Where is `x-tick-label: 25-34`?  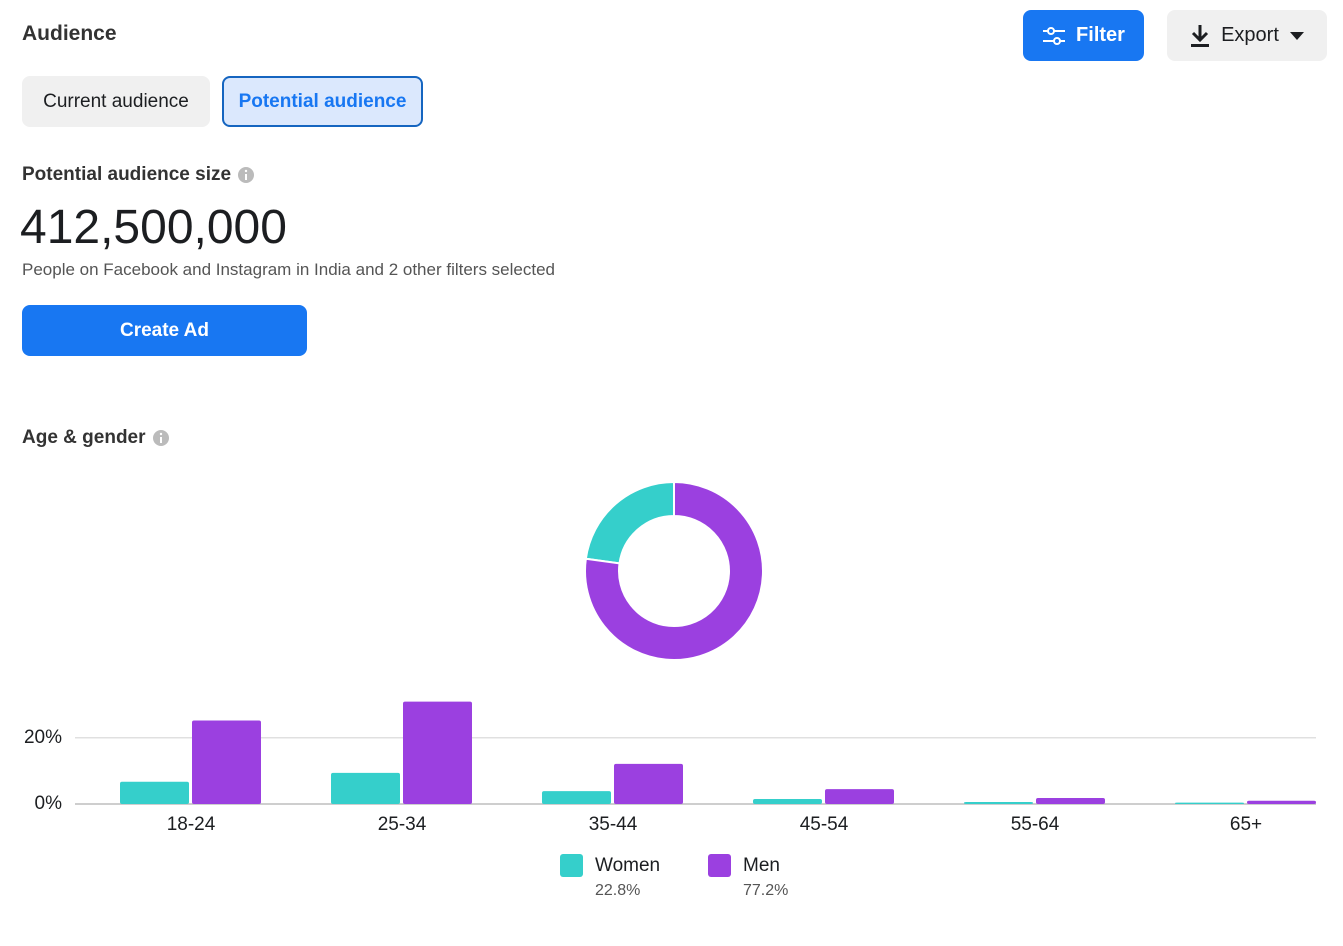
x-tick-label: 25-34 is located at coordinates (402, 824).